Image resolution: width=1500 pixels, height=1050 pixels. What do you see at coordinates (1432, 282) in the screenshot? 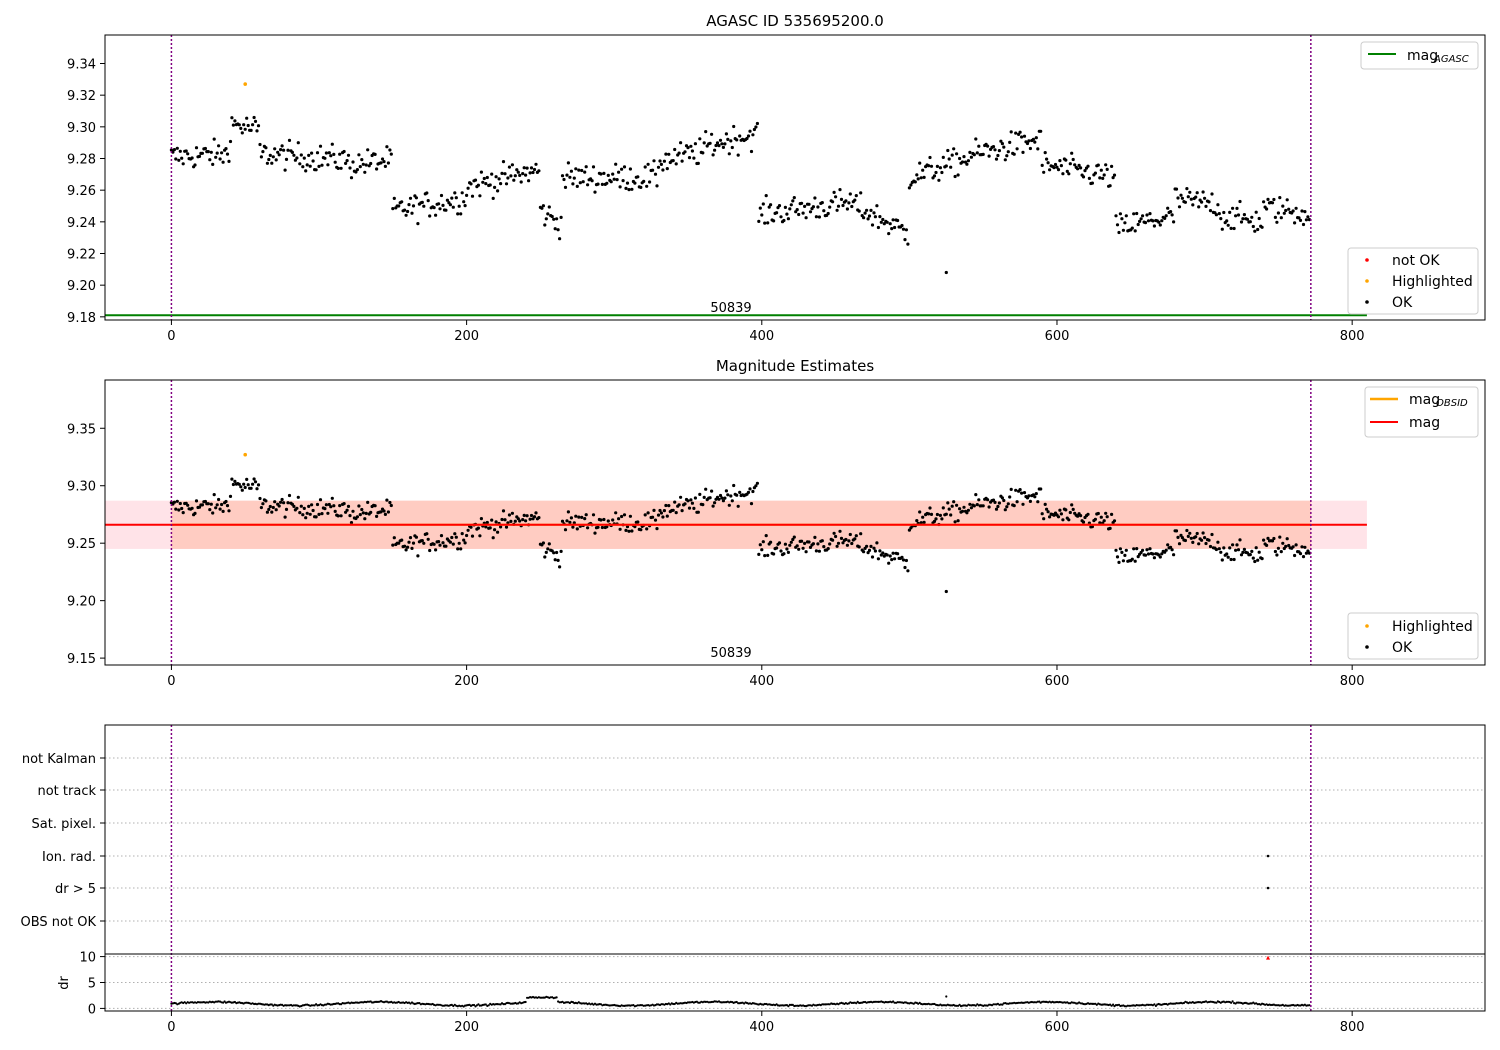
I see `legend-highlighted-label: Highlighted` at bounding box center [1432, 282].